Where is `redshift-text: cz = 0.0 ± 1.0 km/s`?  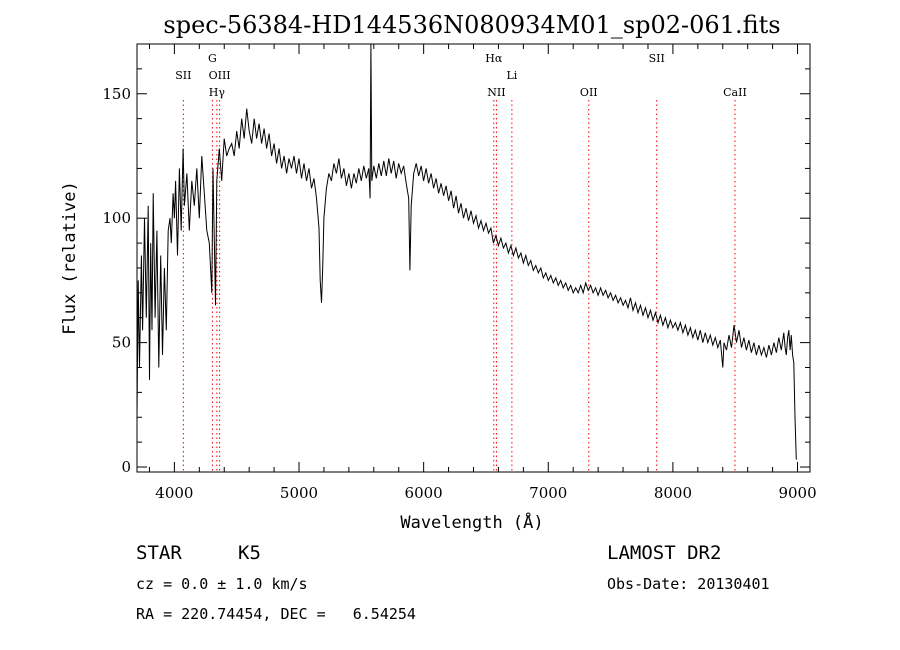
redshift-text: cz = 0.0 ± 1.0 km/s is located at coordinates (222, 584).